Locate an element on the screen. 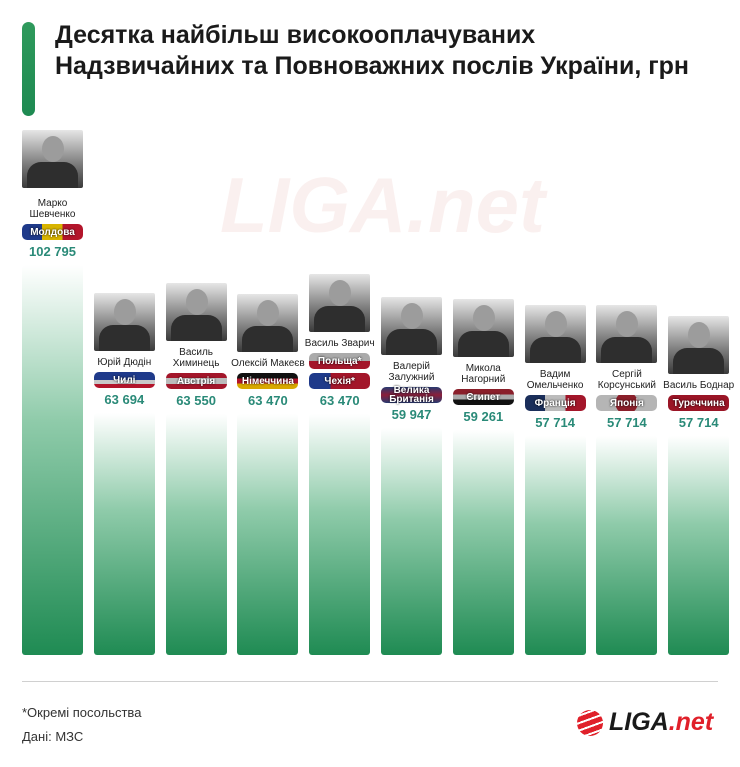 The height and width of the screenshot is (767, 740). ambassador-column: Валерій Залужний Велика Британія 59 947 is located at coordinates (411, 476).